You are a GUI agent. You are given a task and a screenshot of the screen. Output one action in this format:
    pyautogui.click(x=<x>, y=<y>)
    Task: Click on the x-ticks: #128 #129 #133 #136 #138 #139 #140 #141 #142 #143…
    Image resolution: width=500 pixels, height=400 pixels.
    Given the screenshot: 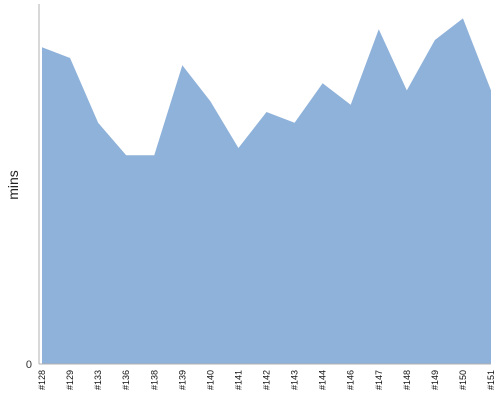 What is the action you would take?
    pyautogui.click(x=266, y=380)
    